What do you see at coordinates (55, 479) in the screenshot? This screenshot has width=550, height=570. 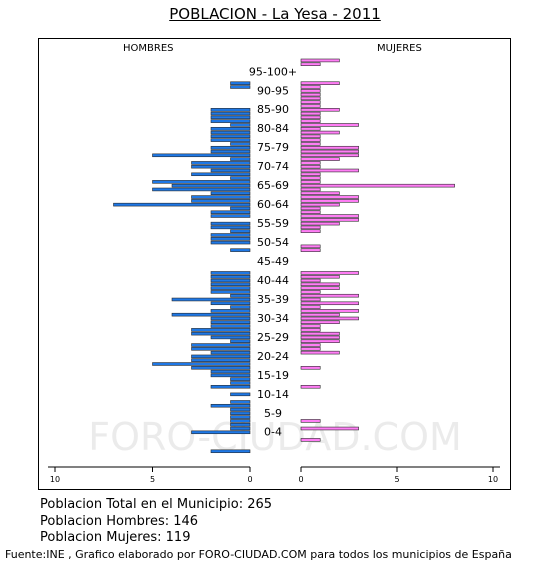 I see `men-x-tick-label: 10` at bounding box center [55, 479].